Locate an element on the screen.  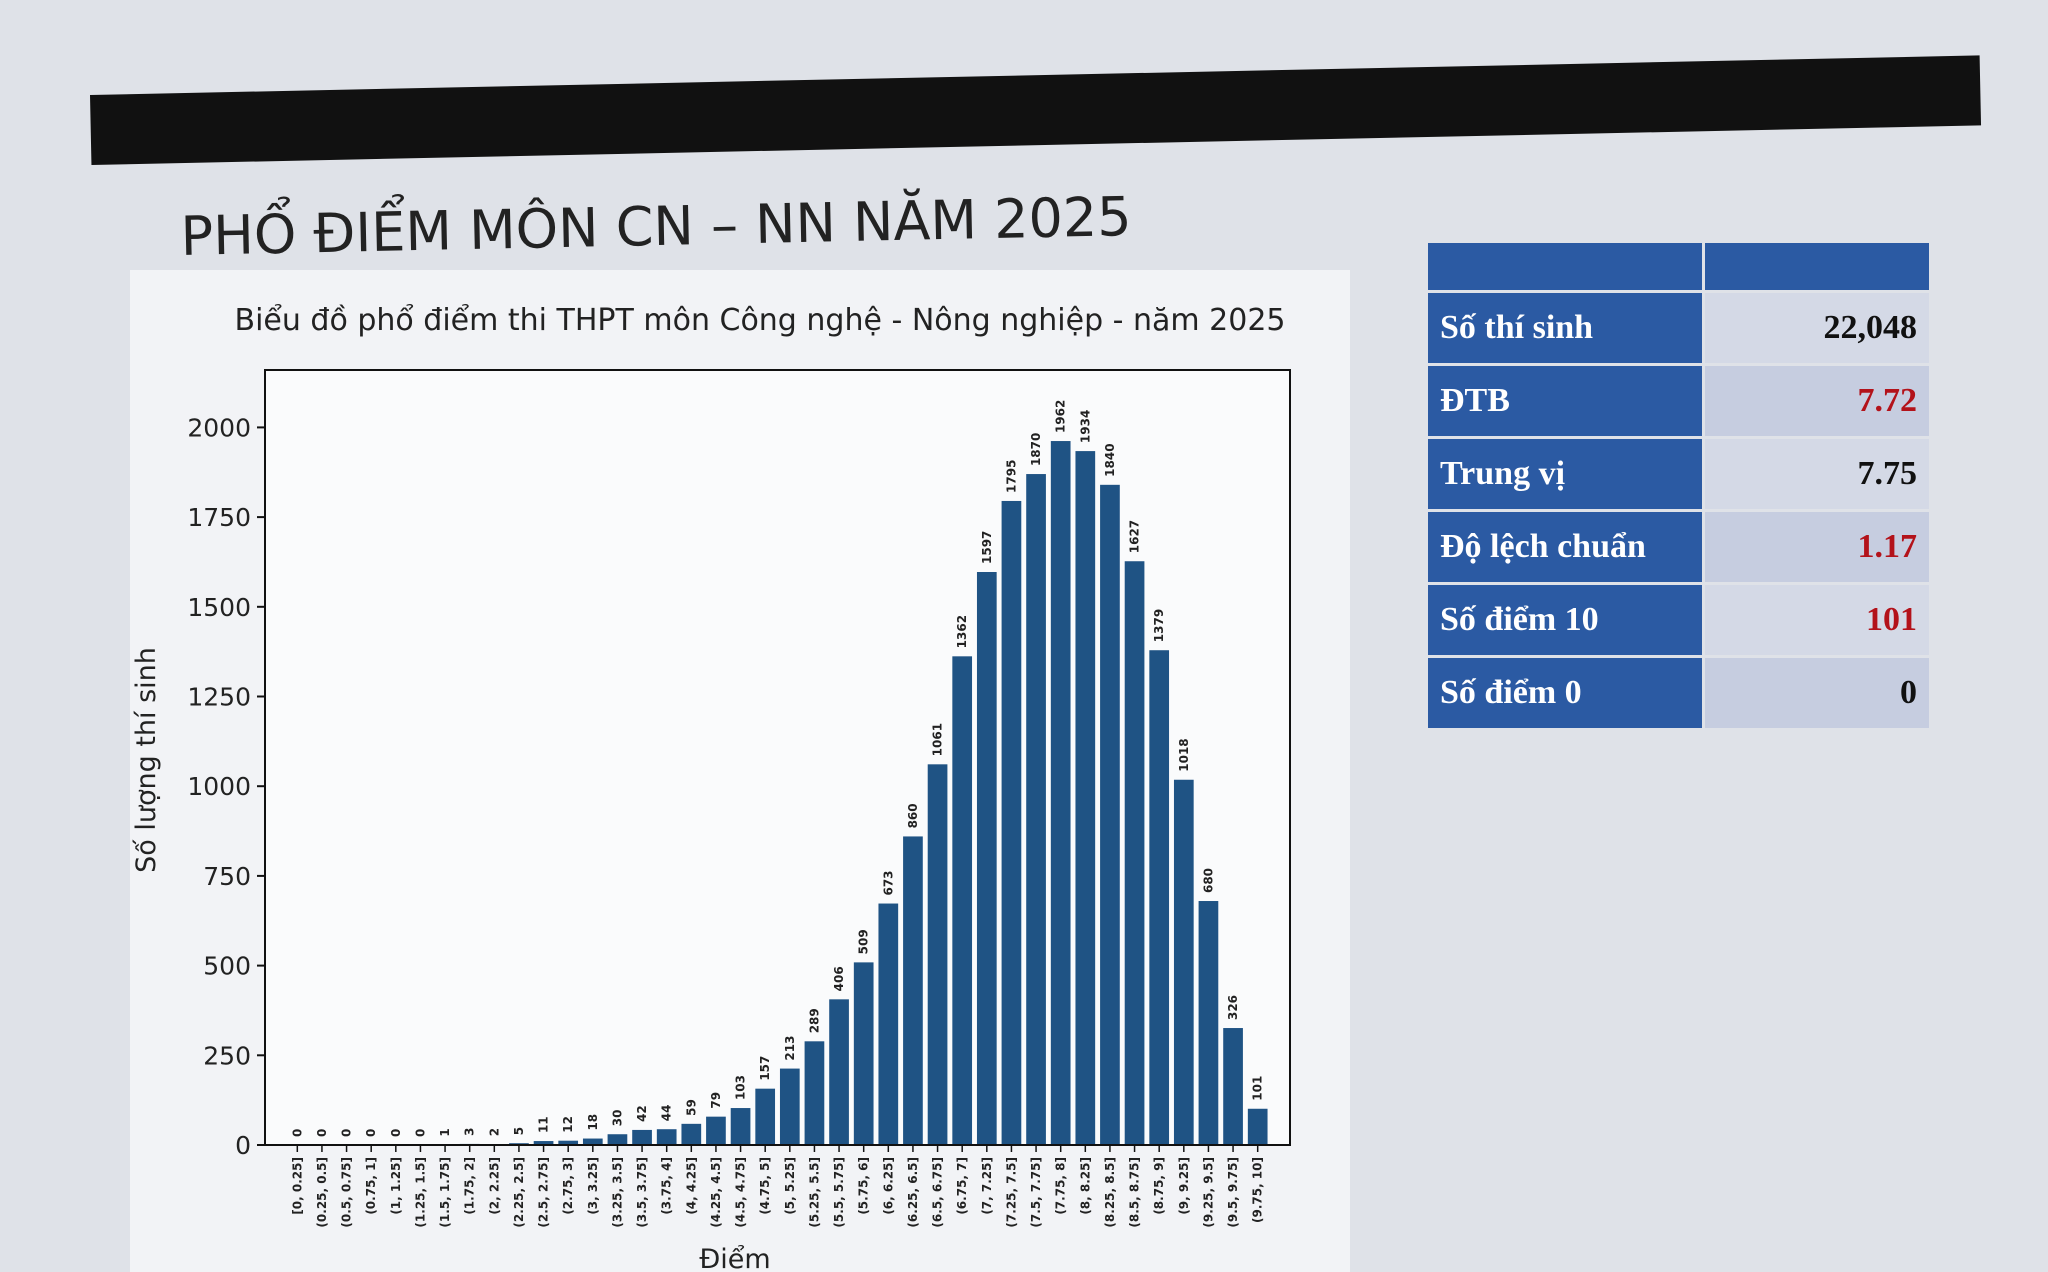
y-tick-label: 1750 is located at coordinates (219, 517).